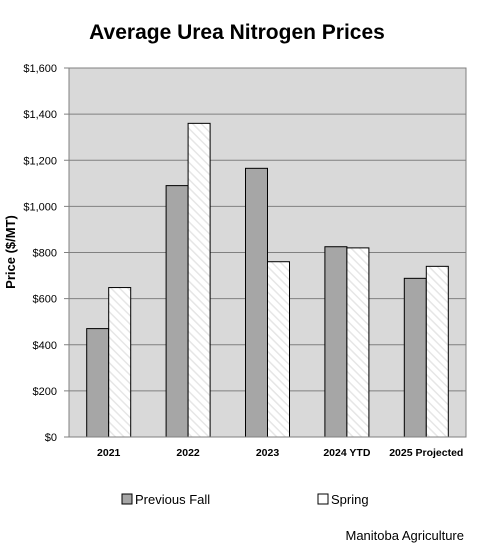 The image size is (478, 545). Describe the element at coordinates (45, 346) in the screenshot. I see `y-tick-label: $400` at that location.